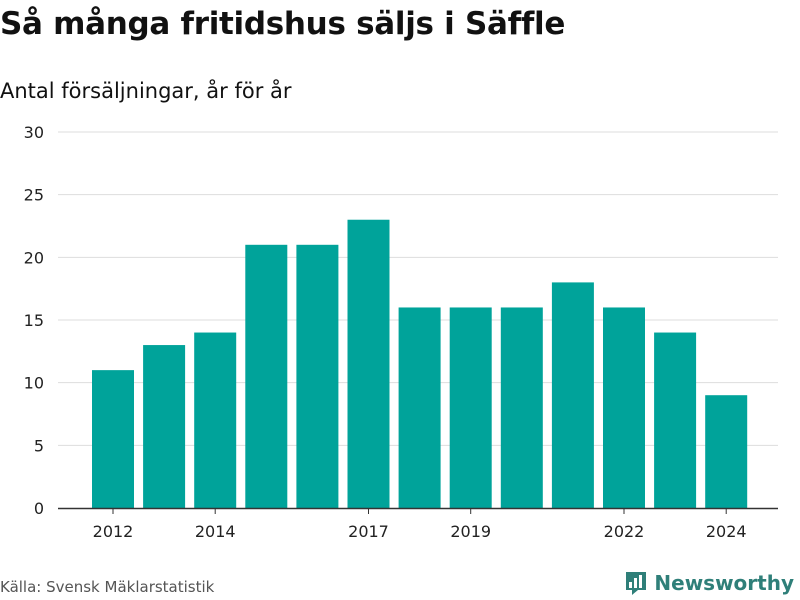 This screenshot has height=600, width=800. I want to click on chart-subtitle: Antal försäljningar, år för år, so click(146, 91).